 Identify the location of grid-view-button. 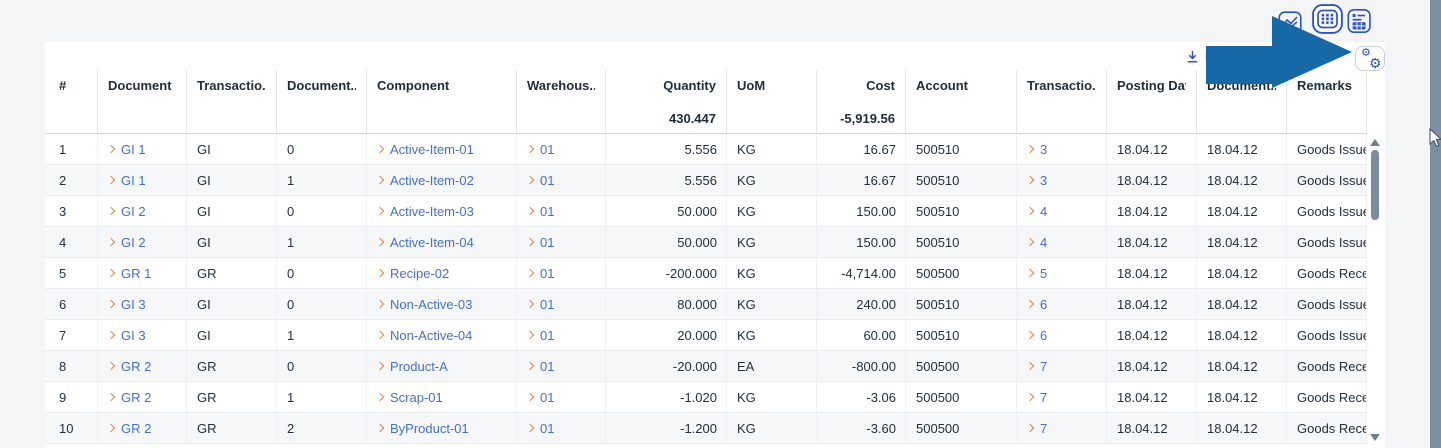
(1327, 19).